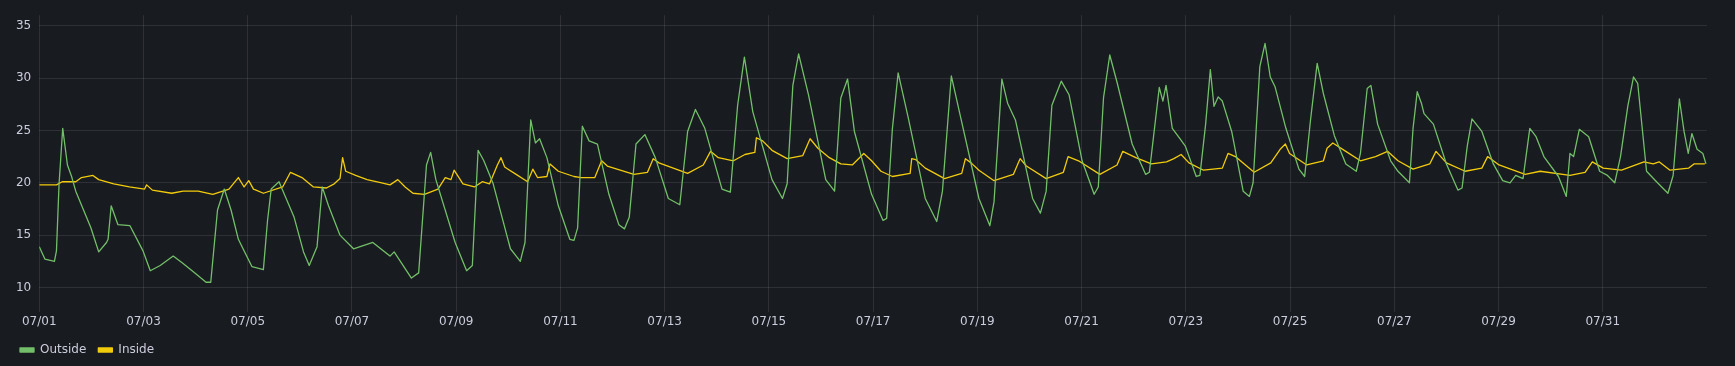  Describe the element at coordinates (456, 320) in the screenshot. I see `x-tick-label: 07/09` at that location.